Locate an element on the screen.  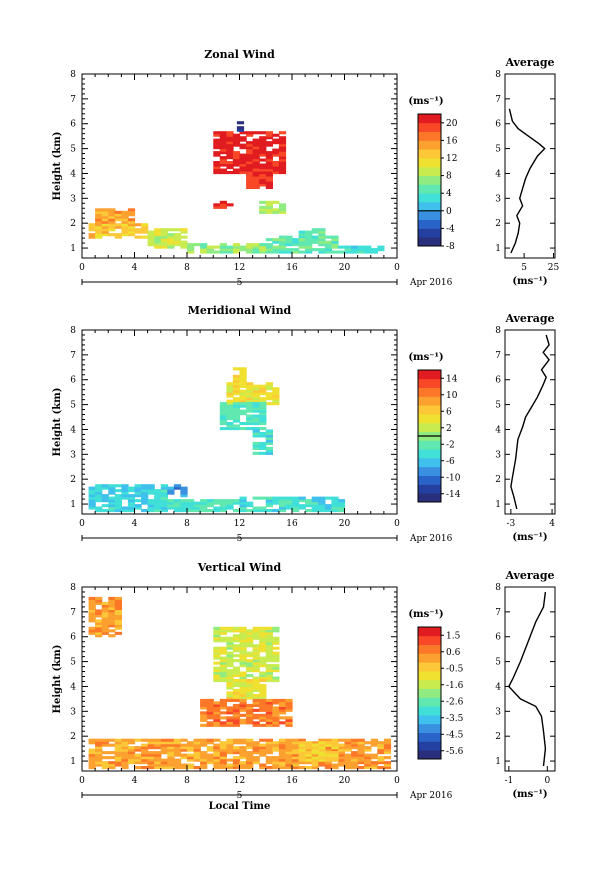
avg-y-tick-label: 5 is located at coordinates (498, 406).